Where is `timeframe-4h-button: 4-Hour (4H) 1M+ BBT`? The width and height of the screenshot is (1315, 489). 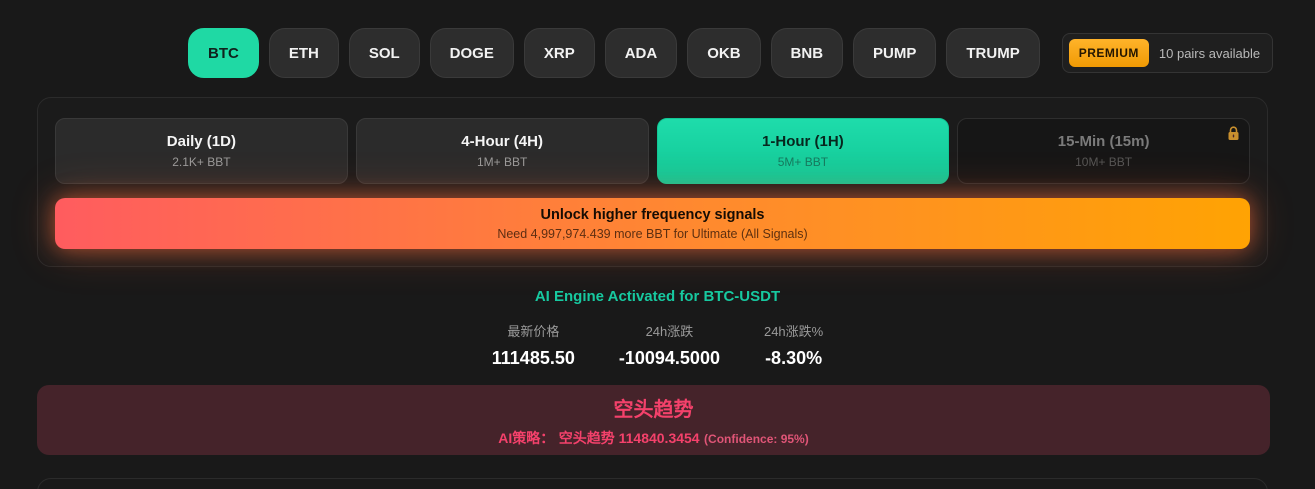 timeframe-4h-button: 4-Hour (4H) 1M+ BBT is located at coordinates (502, 151).